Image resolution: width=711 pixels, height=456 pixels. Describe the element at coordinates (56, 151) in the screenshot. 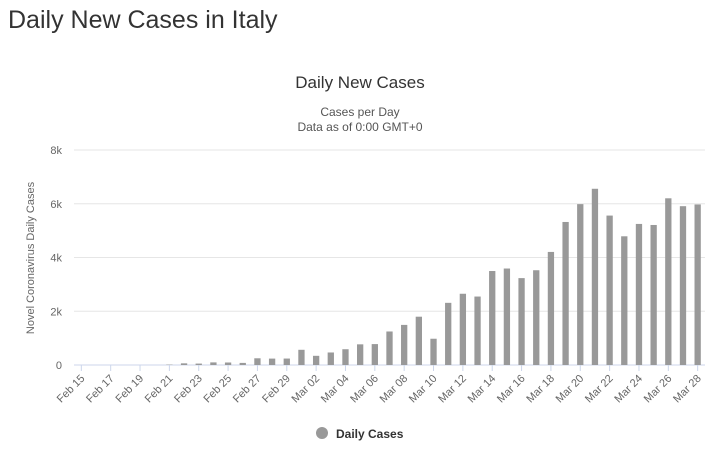

I see `y-tick-label: 8k` at that location.